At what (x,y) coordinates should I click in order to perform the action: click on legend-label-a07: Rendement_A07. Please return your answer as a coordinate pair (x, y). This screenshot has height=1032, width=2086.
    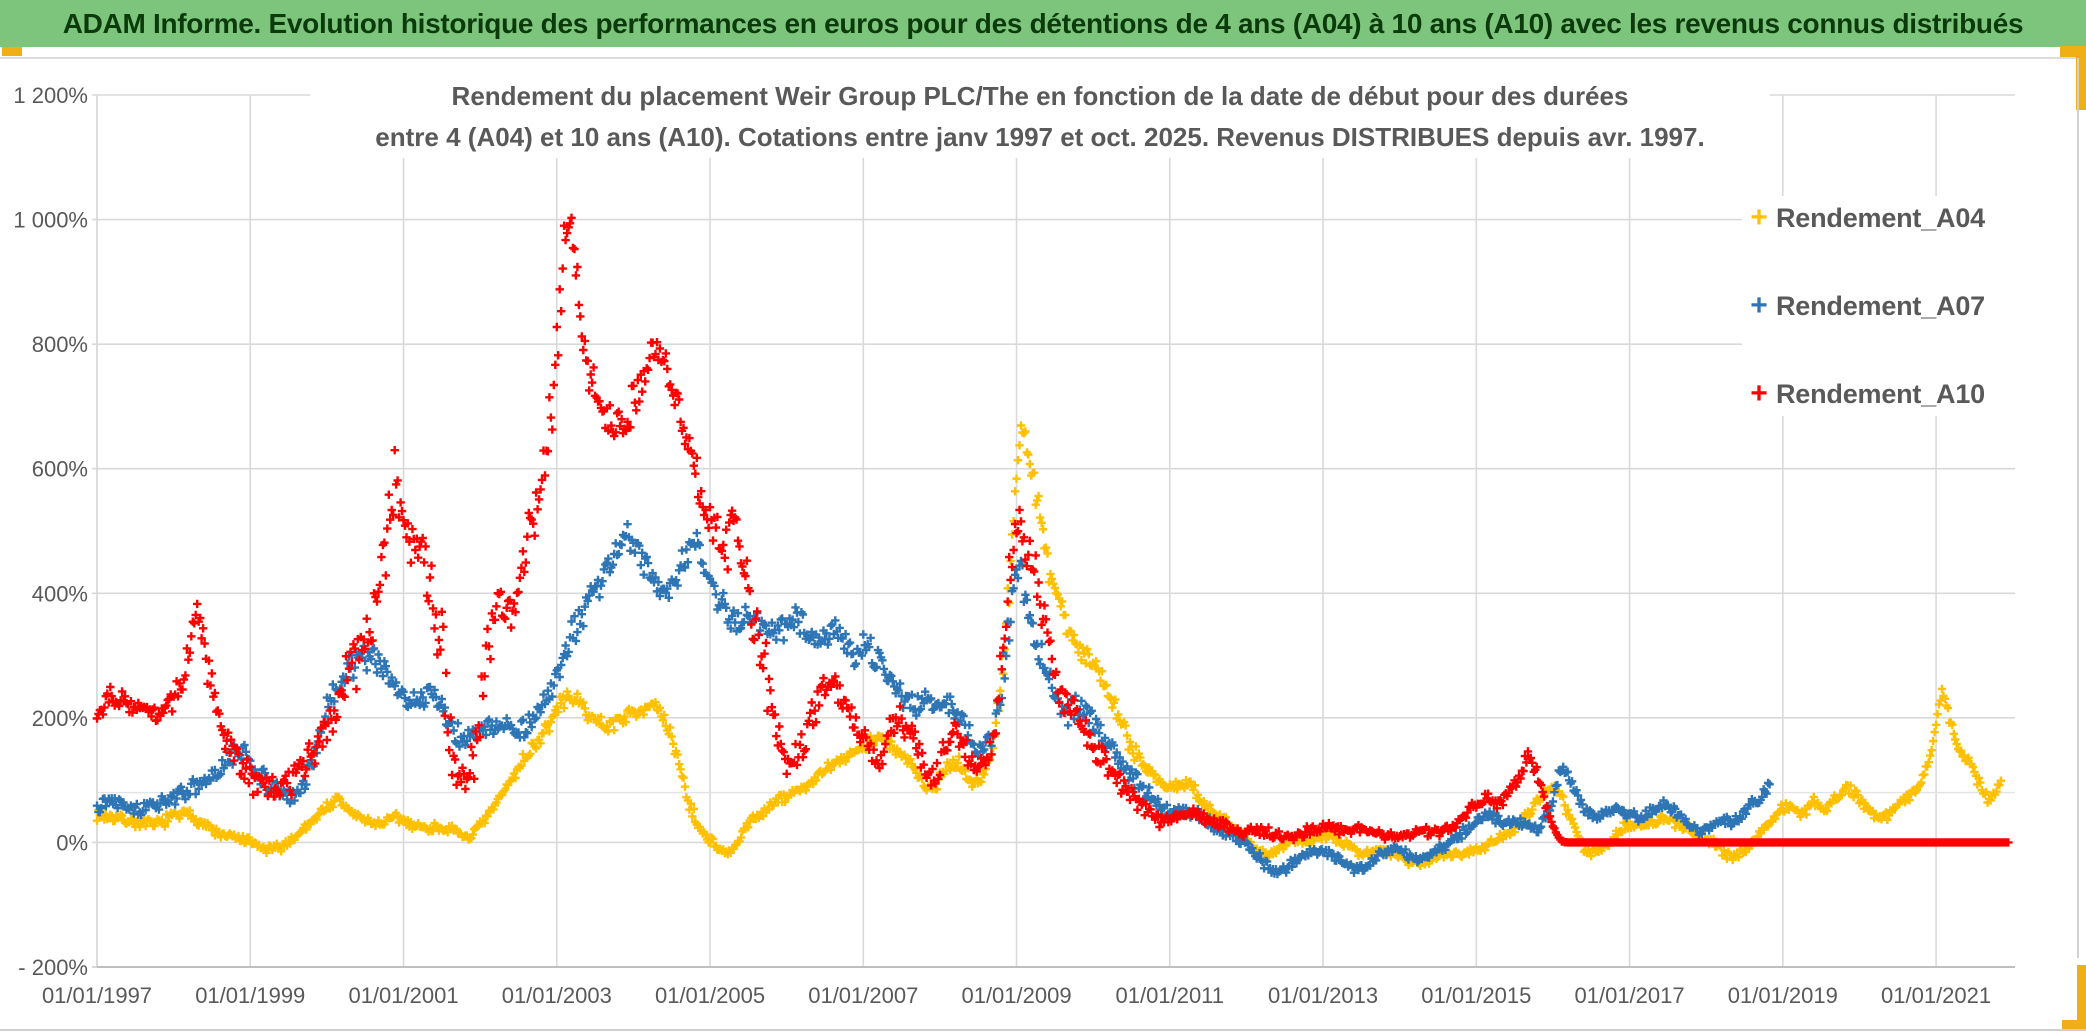
    Looking at the image, I should click on (1880, 305).